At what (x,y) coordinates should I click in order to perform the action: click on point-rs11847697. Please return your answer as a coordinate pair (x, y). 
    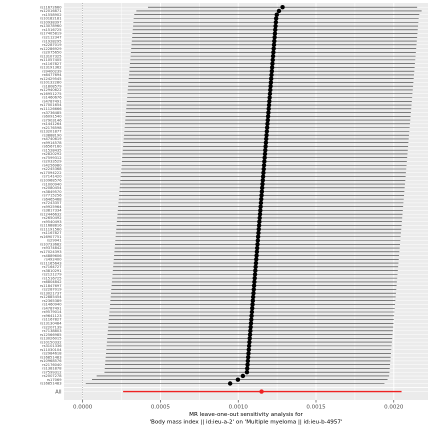
    Looking at the image, I should click on (254, 285).